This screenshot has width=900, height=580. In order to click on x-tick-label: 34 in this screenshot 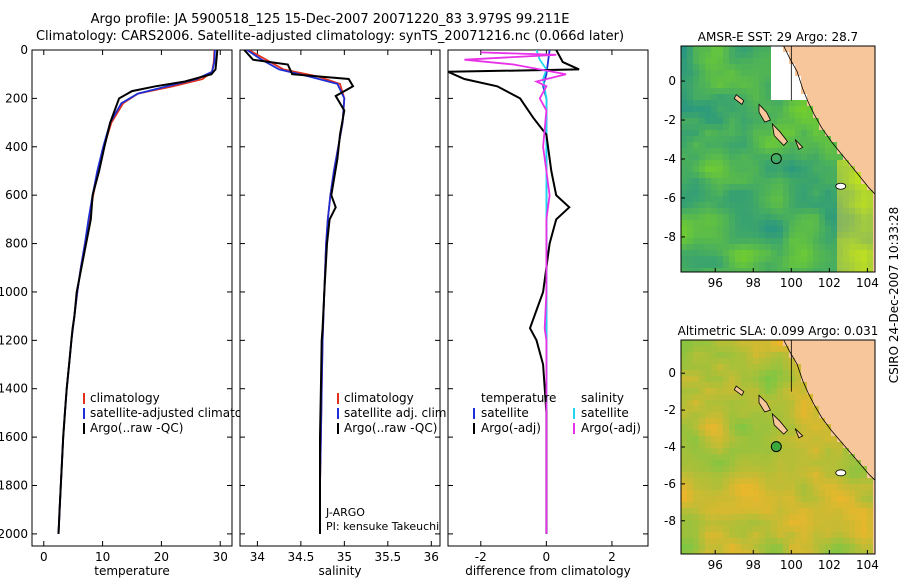, I will do `click(257, 557)`.